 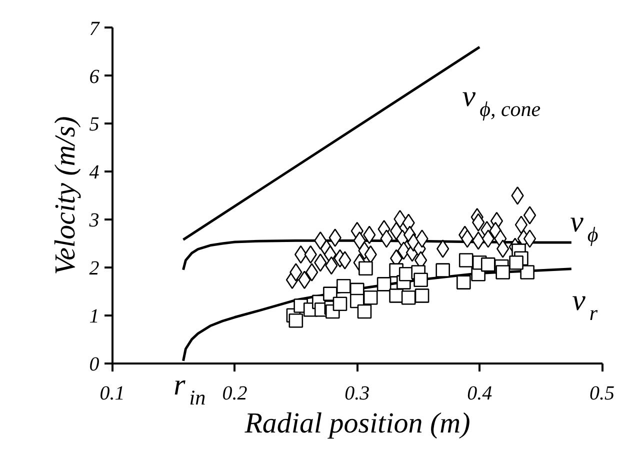 I want to click on x-tick-label: 0.1, so click(x=112, y=393).